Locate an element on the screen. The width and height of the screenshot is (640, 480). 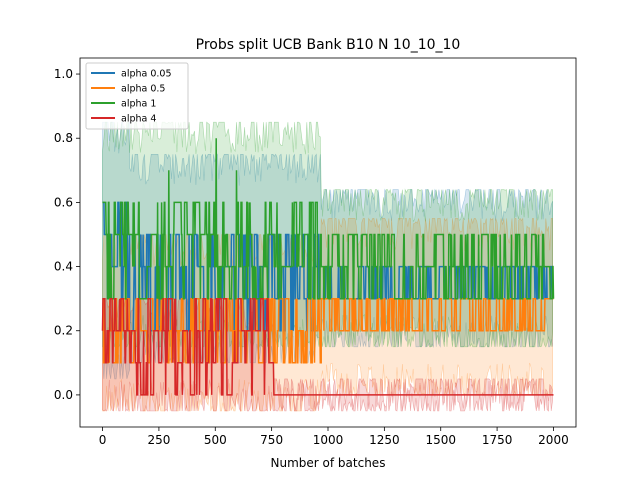
y-axis-ticks: 0.0 0.2 0.4 0.6 0.8 1.0 is located at coordinates (67, 234).